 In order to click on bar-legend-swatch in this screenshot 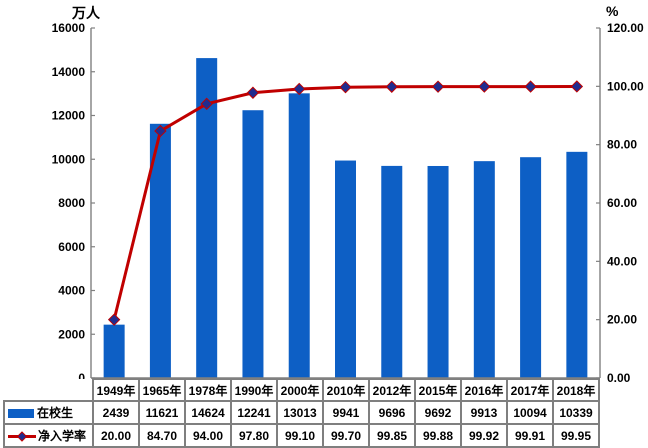, I will do `click(21, 414)`.